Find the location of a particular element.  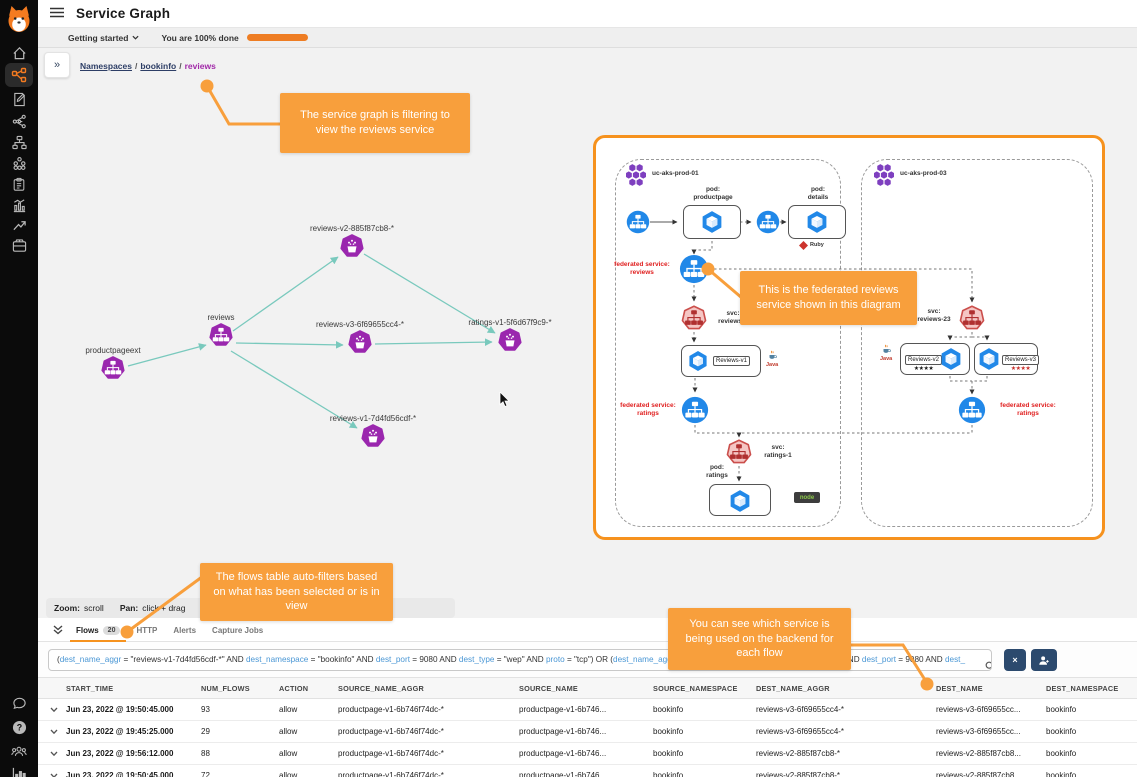

column-header-source_name_aggr: SOURCE_NAME_AGGR is located at coordinates (381, 688).